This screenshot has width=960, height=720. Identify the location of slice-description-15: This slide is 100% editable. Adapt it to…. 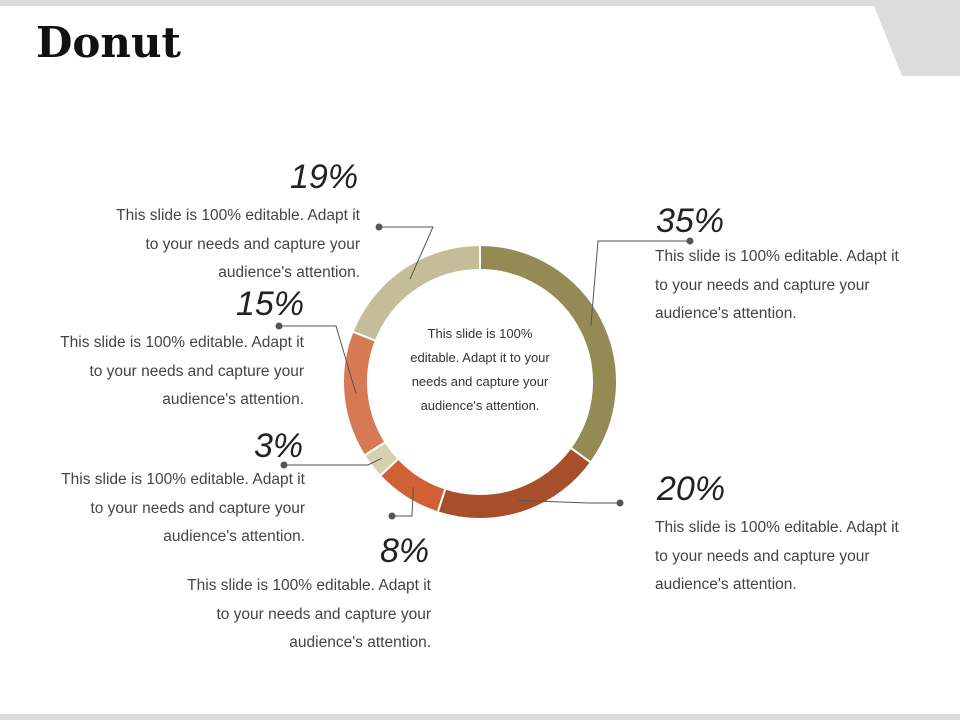
(182, 371).